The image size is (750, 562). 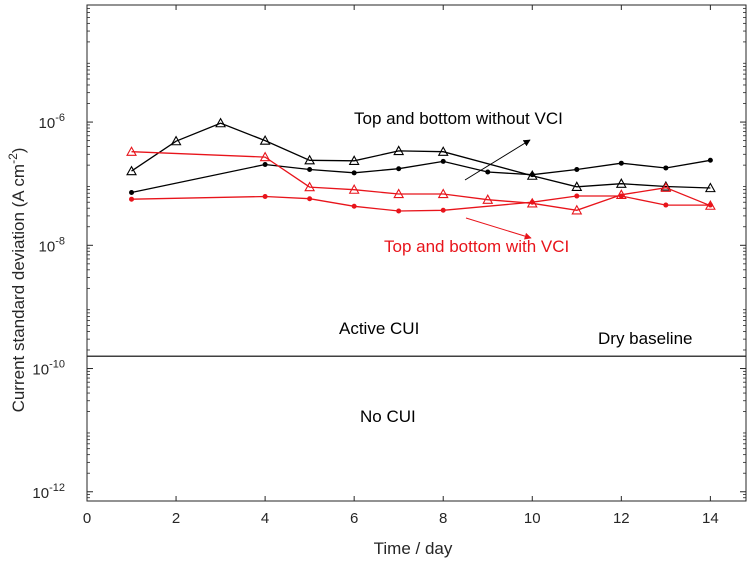 I want to click on y-tick-label: 10⁻⁶, so click(x=52, y=122).